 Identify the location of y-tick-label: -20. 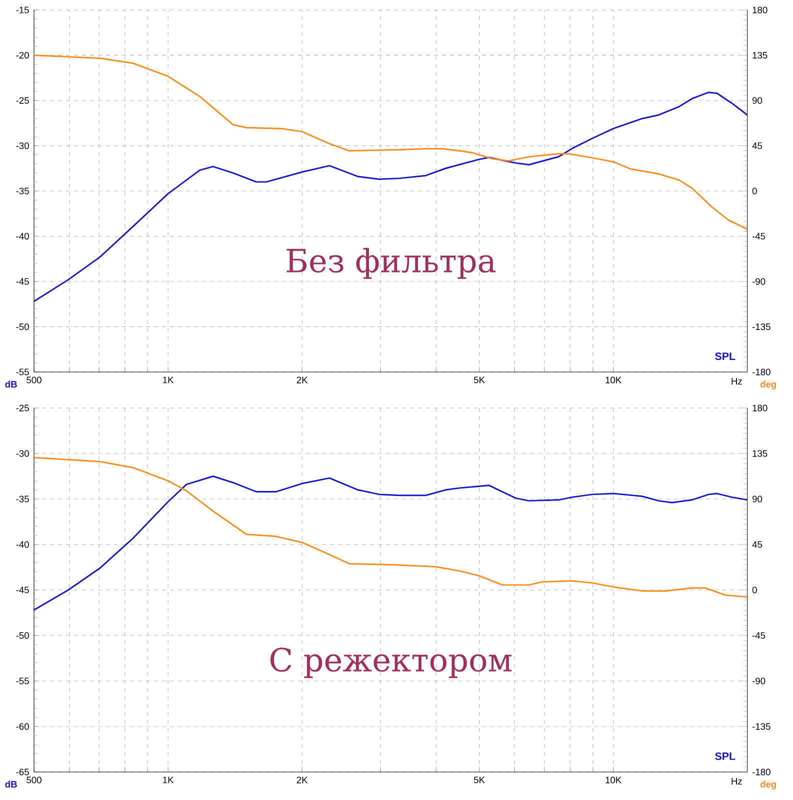
(22, 55).